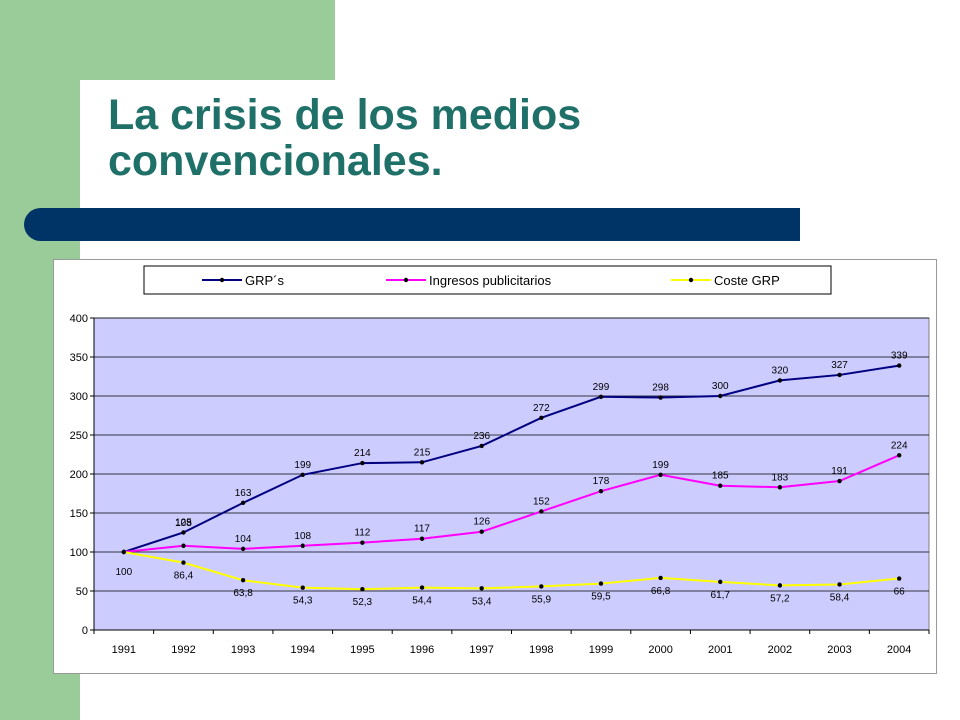 The image size is (960, 720). What do you see at coordinates (660, 397) in the screenshot?
I see `point-s0-2000` at bounding box center [660, 397].